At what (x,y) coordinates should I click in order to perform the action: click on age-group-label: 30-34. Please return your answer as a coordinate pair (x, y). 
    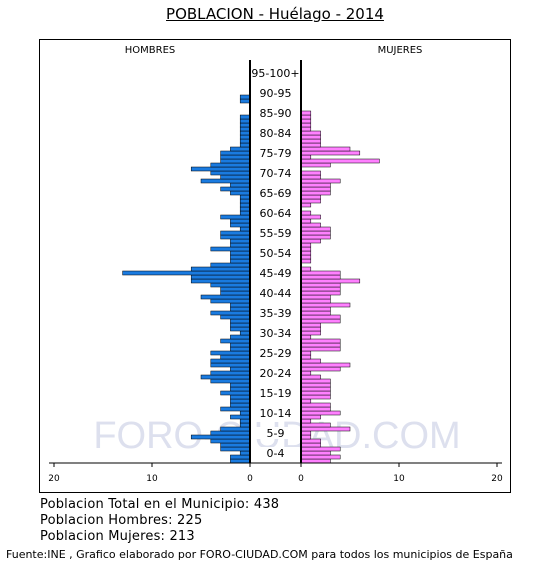
    Looking at the image, I should click on (276, 333).